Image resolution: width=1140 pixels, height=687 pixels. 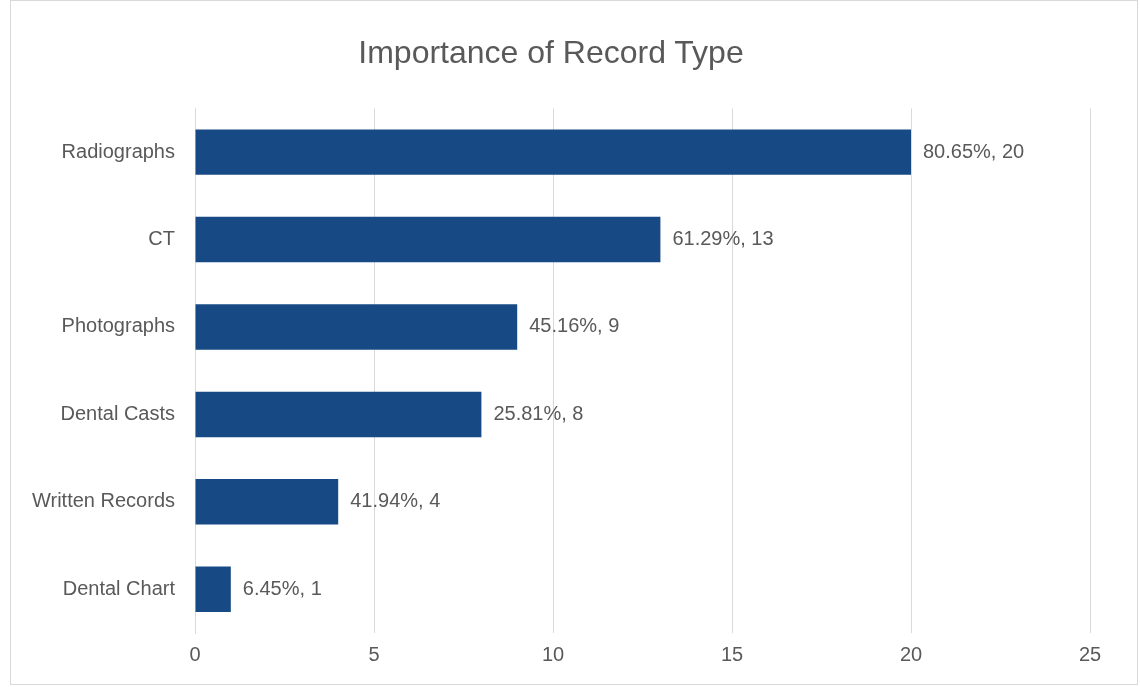 What do you see at coordinates (119, 587) in the screenshot?
I see `y-tick-label: Dental Chart` at bounding box center [119, 587].